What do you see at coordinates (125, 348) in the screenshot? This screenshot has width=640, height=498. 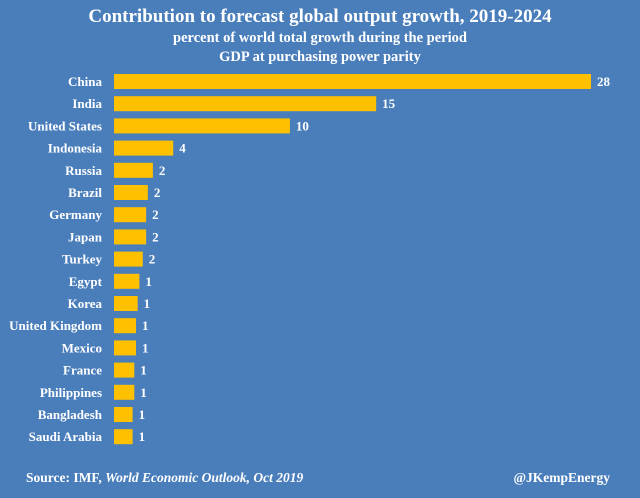 I see `bar-mexico` at bounding box center [125, 348].